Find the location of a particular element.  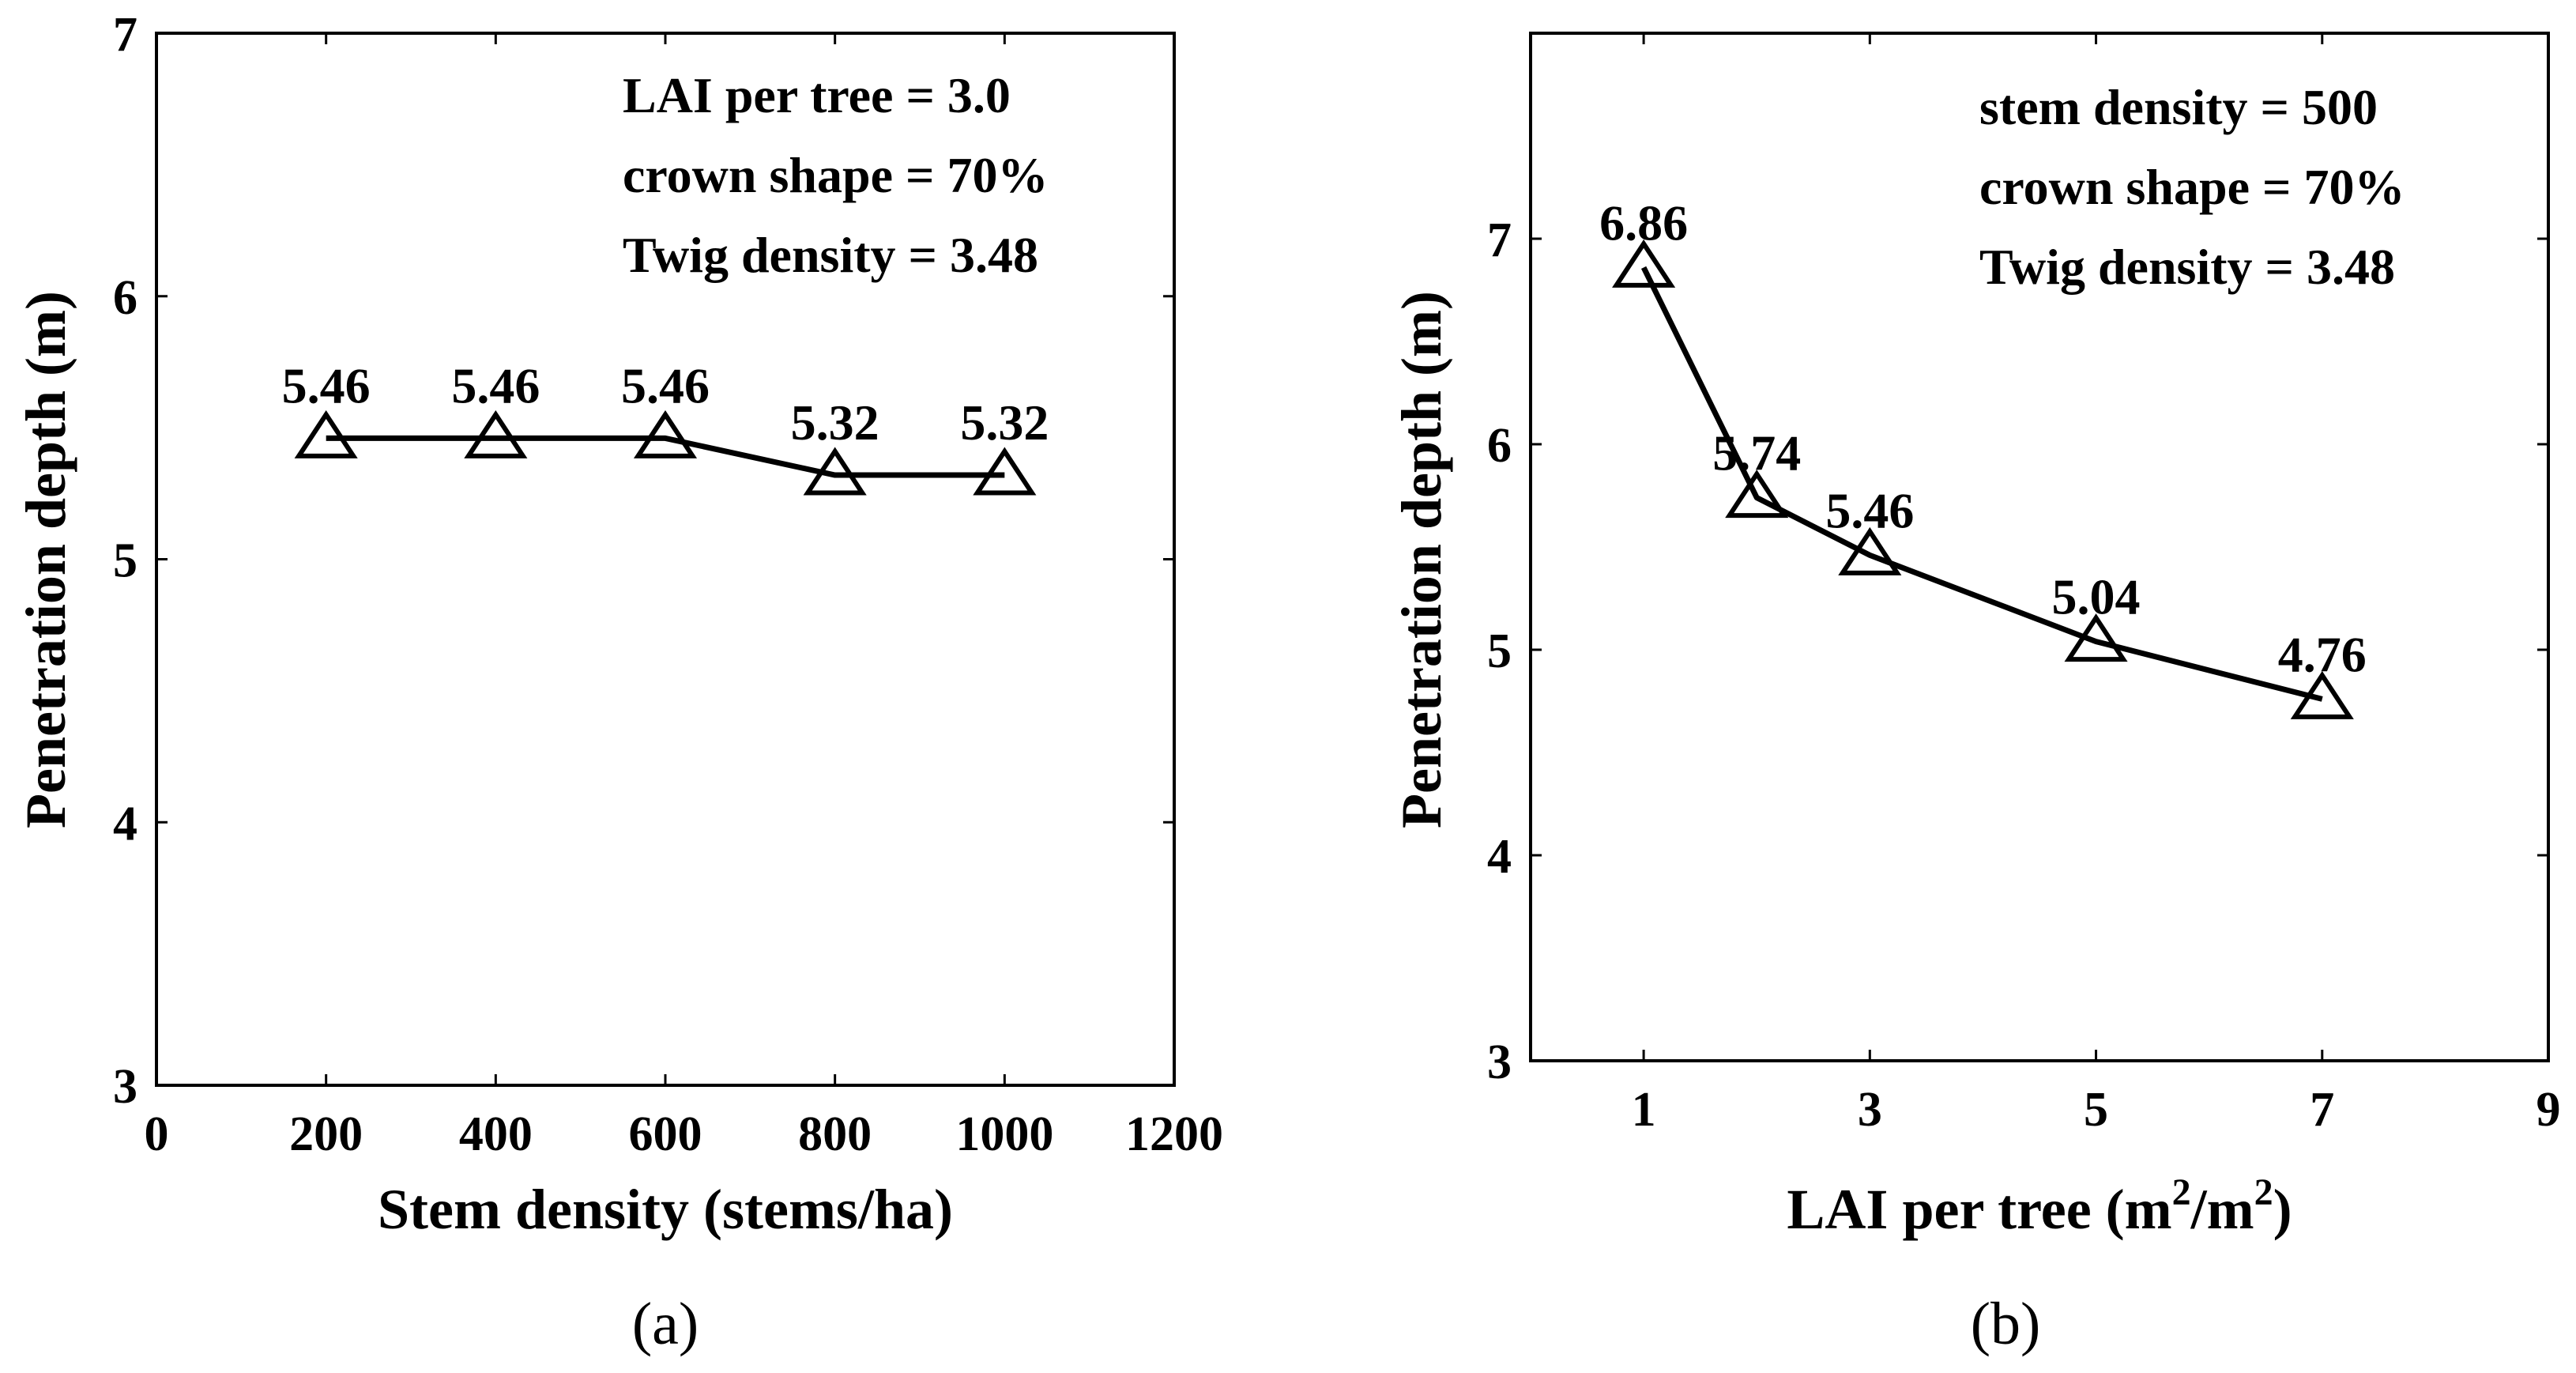

series-line-a is located at coordinates (665, 456).